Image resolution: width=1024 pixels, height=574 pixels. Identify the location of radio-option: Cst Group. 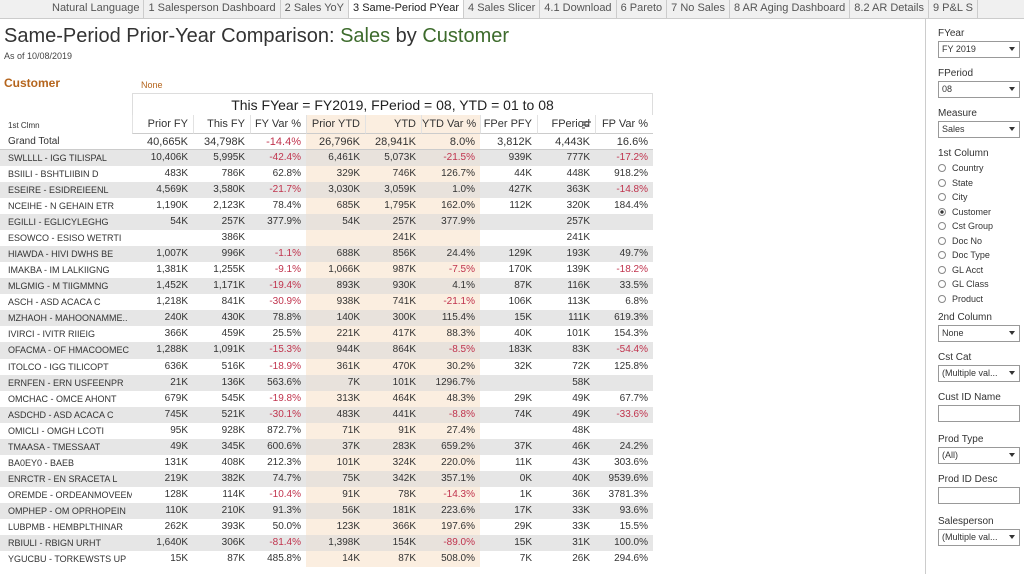
(979, 226).